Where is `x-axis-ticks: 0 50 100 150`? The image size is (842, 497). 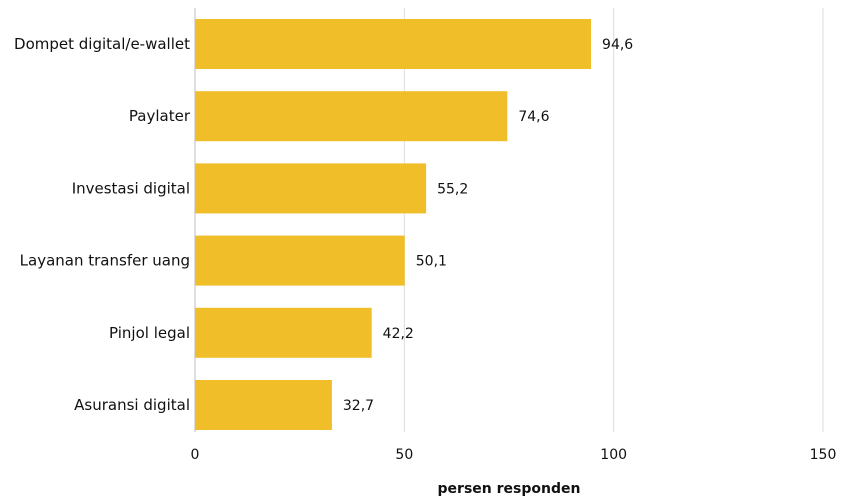
x-axis-ticks: 0 50 100 150 is located at coordinates (514, 455).